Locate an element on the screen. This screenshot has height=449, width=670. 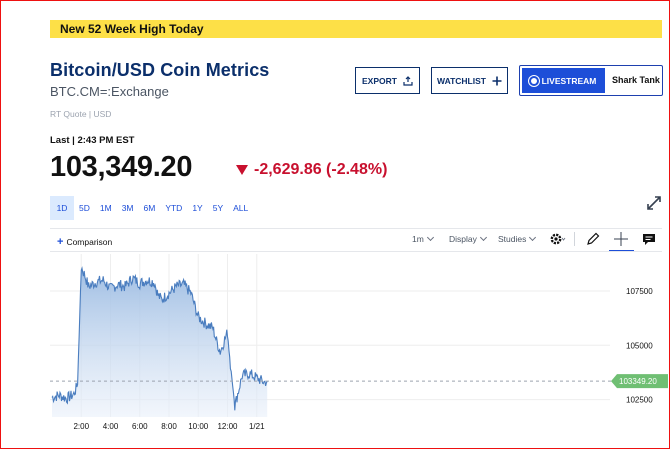
section-divider is located at coordinates (356, 228).